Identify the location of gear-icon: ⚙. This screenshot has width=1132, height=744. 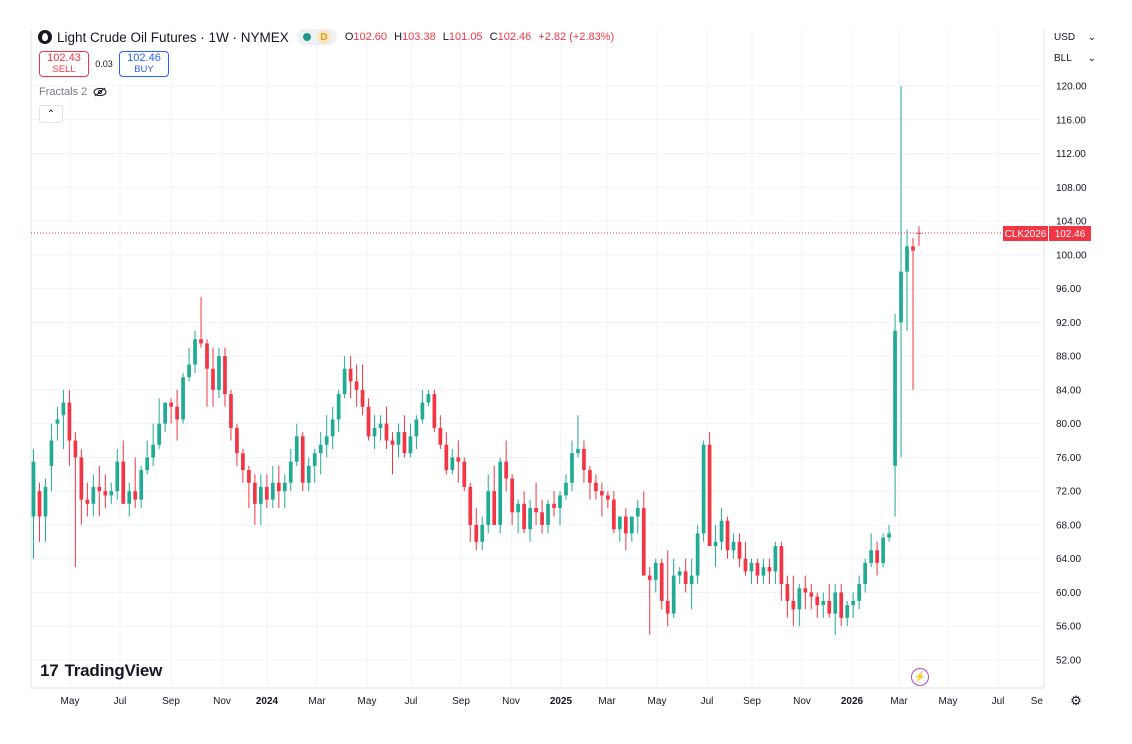
(1076, 700).